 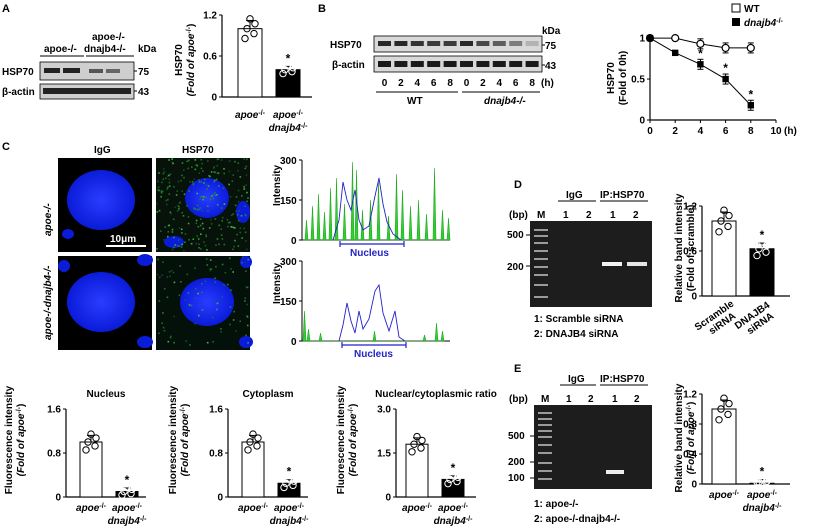 I want to click on marker-label-e: M, so click(x=545, y=399).